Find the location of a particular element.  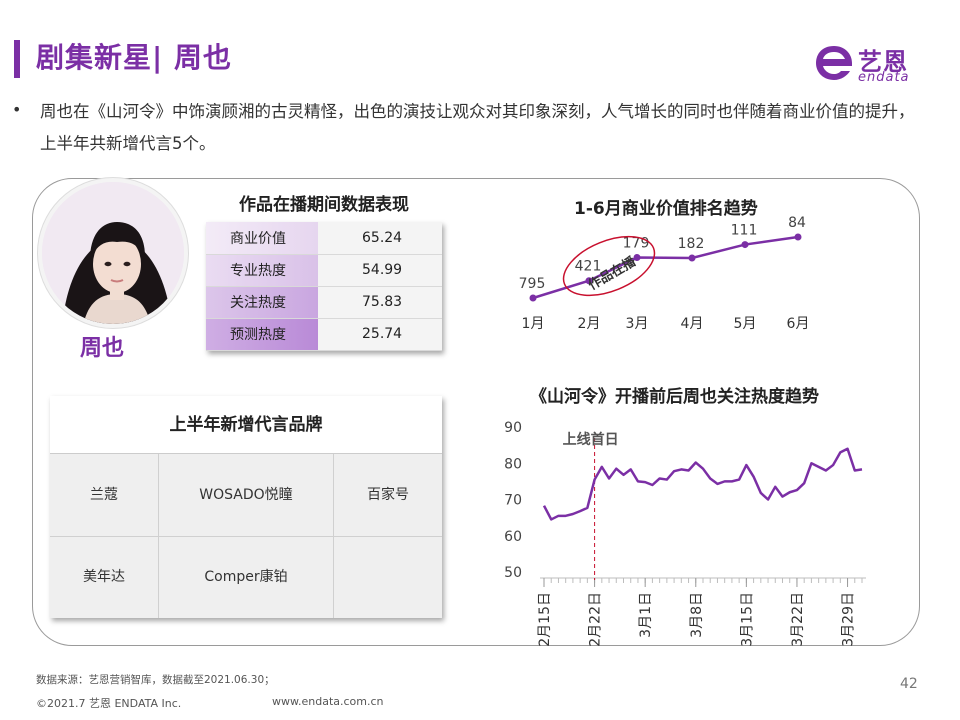

avatar is located at coordinates (113, 253).